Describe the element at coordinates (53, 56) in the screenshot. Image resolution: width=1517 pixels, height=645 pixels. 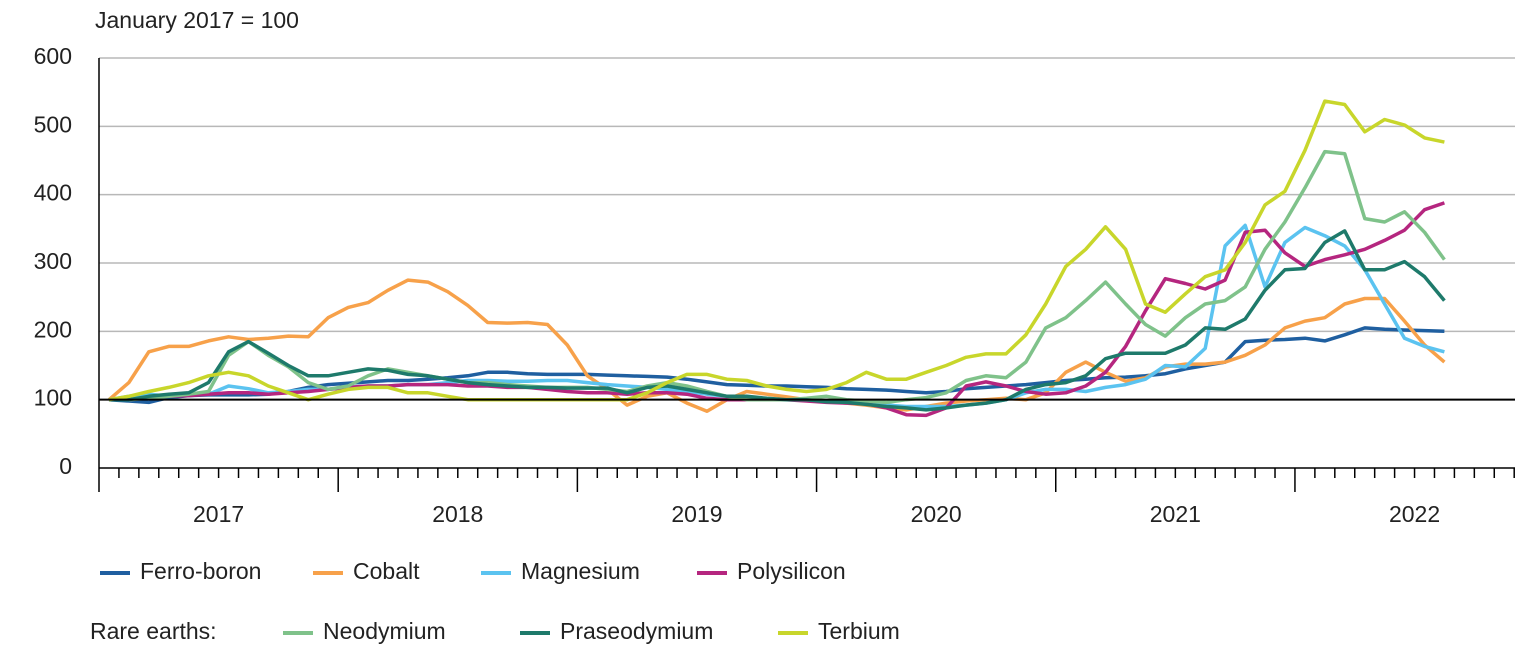
I see `y-tick-label: 600` at that location.